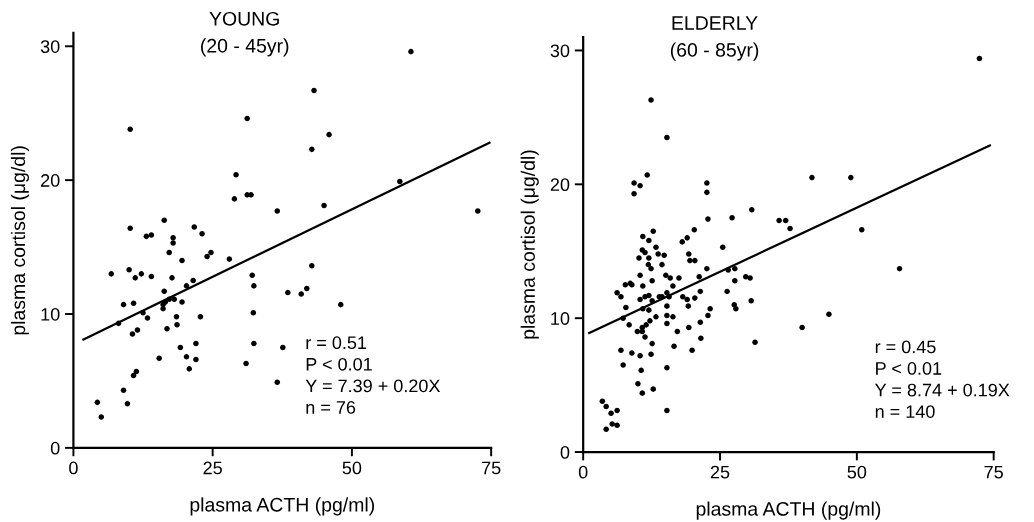 The image size is (1034, 522). I want to click on annotation: r = 0.45, so click(905, 347).